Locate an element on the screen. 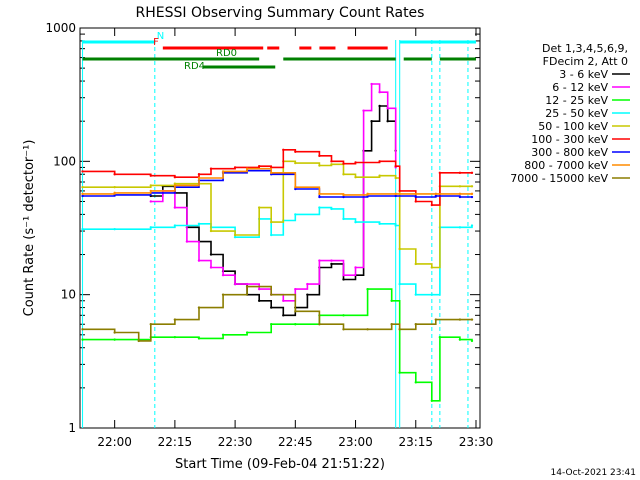 The image size is (640, 480). legend-label-5: 100 - 300 keV is located at coordinates (569, 139).